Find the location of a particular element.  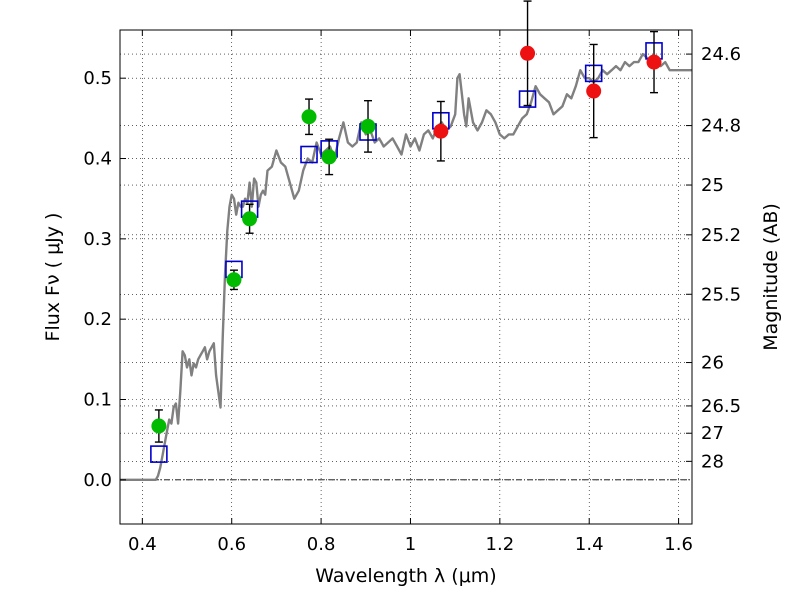

magnitude-tick-label: 25.5 is located at coordinates (721, 294).